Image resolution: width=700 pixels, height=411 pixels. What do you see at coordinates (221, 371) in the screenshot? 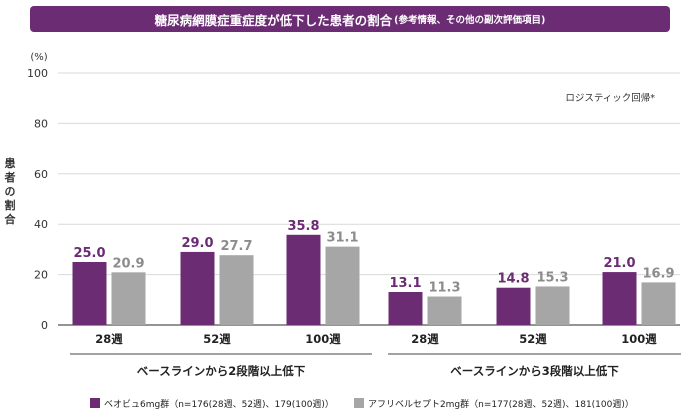
I see `group-label-2-step: ベースラインから2段階以上低下` at bounding box center [221, 371].